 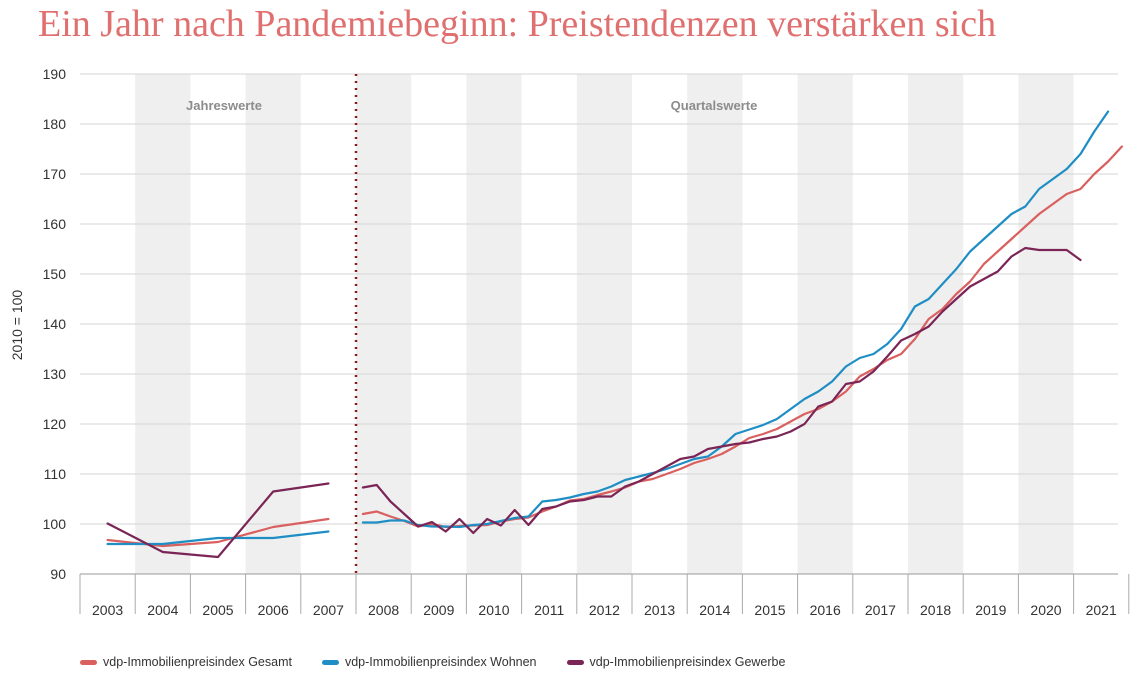 What do you see at coordinates (217, 610) in the screenshot?
I see `x-tick-label: 2005` at bounding box center [217, 610].